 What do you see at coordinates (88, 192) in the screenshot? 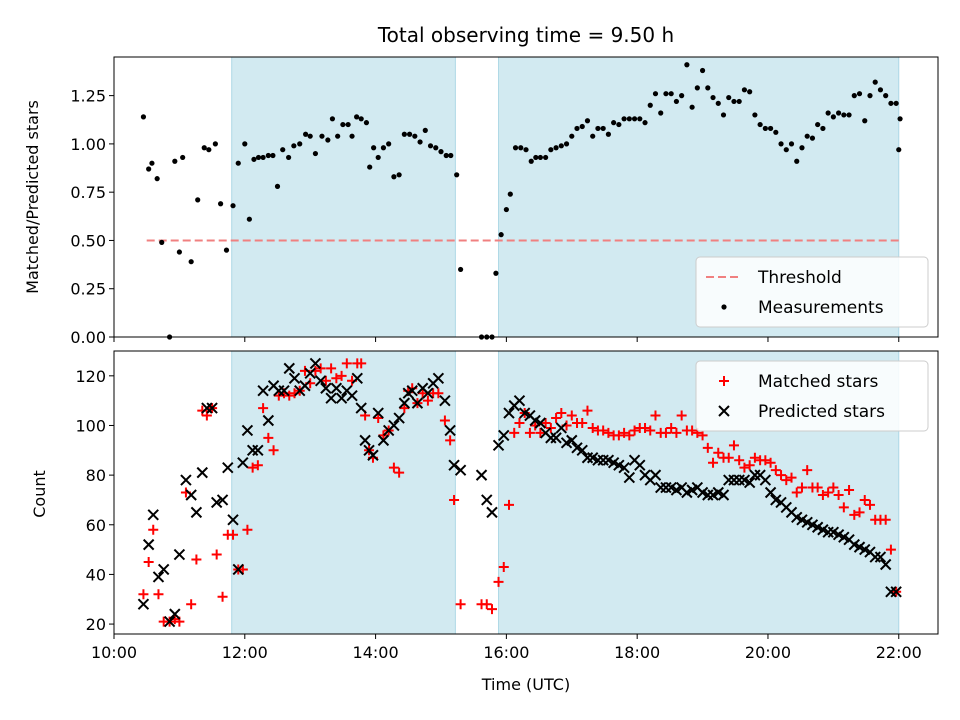
I see `top-ytick-label-3: 0.75` at bounding box center [88, 192].